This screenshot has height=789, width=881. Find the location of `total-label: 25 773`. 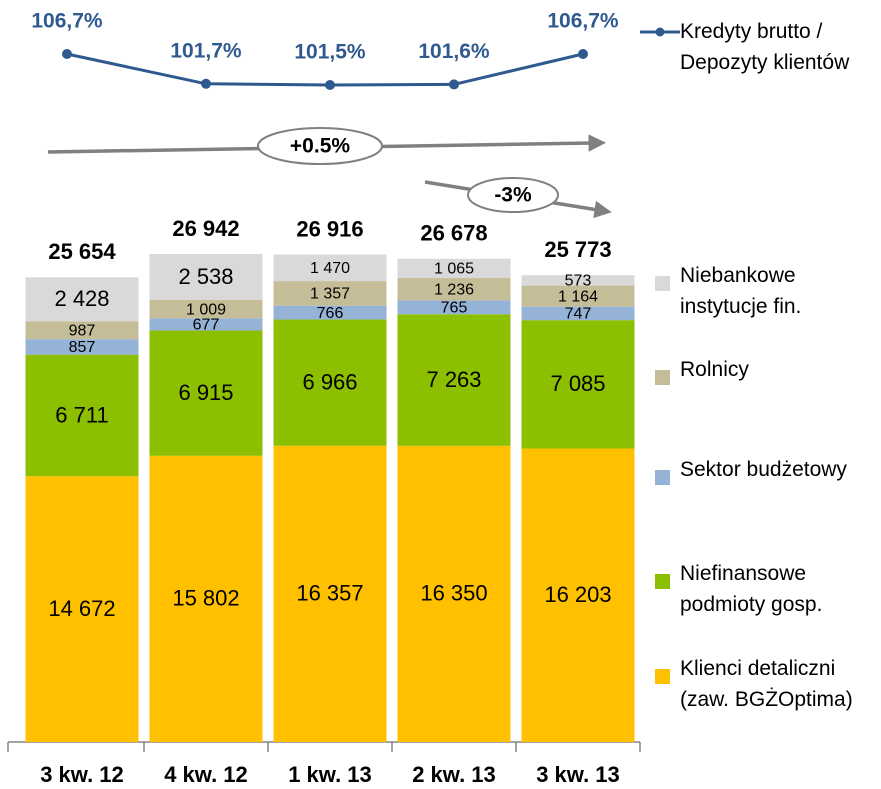

total-label: 25 773 is located at coordinates (577, 249).